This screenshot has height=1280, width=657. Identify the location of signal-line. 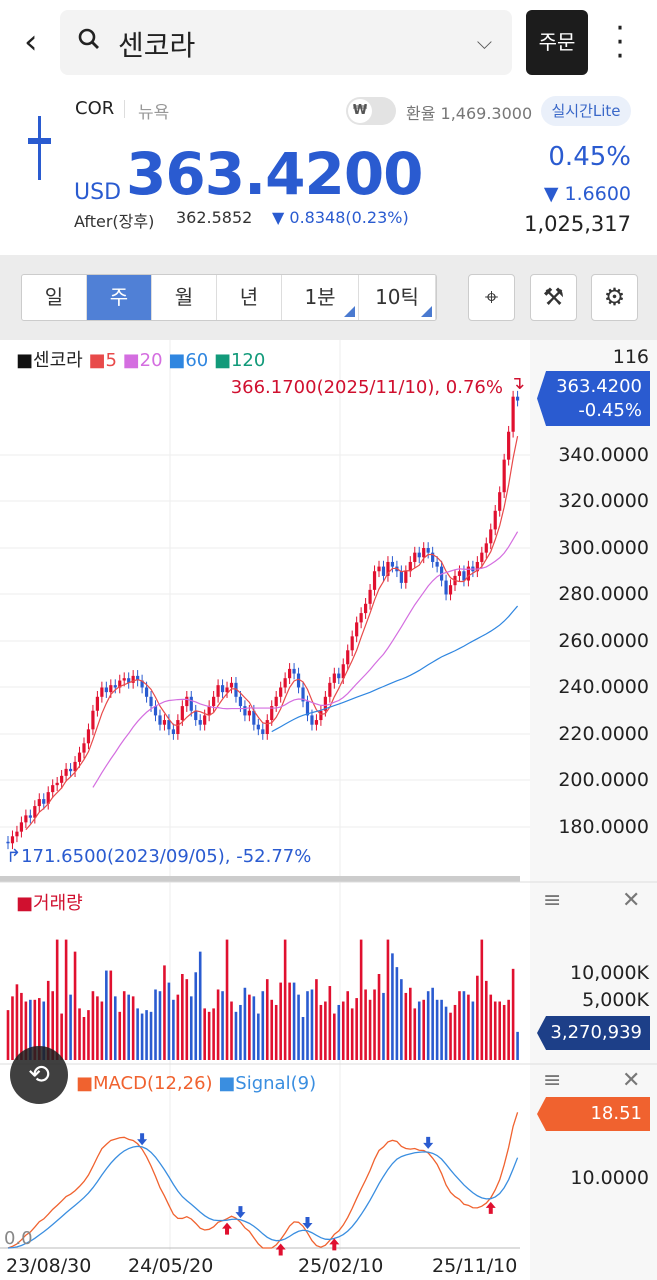
(263, 1197).